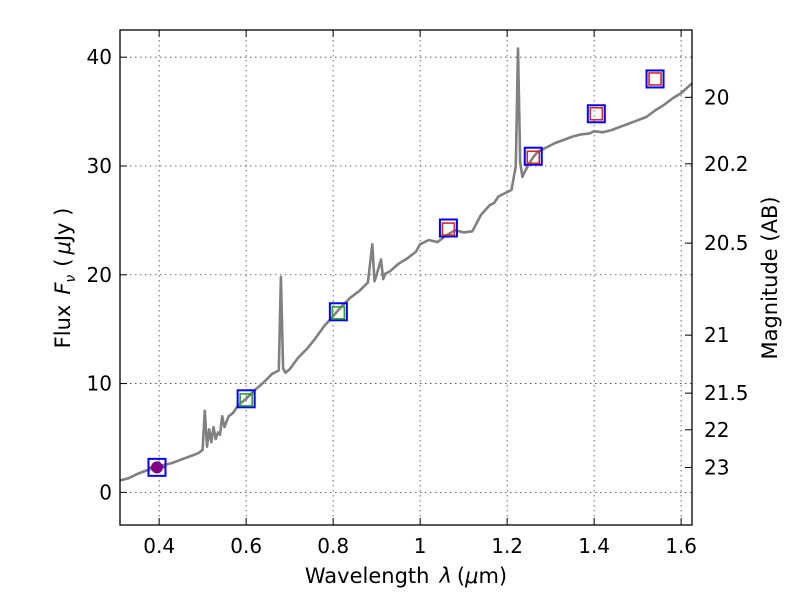 The image size is (800, 600). What do you see at coordinates (716, 335) in the screenshot?
I see `right-tick-label: 21` at bounding box center [716, 335].